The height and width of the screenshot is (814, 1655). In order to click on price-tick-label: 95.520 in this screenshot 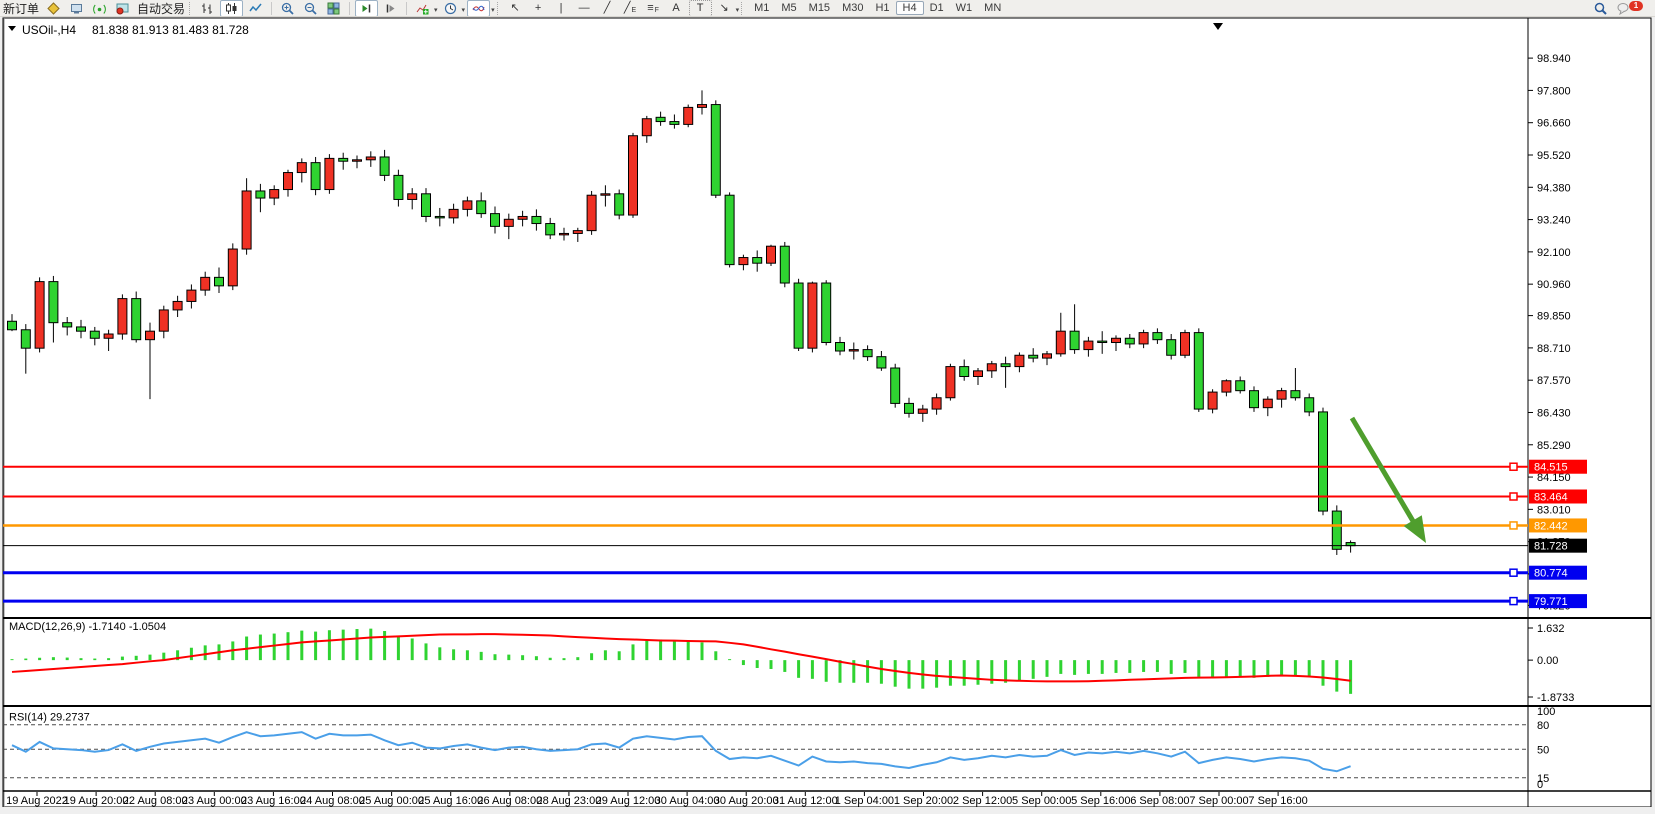, I will do `click(1554, 156)`.